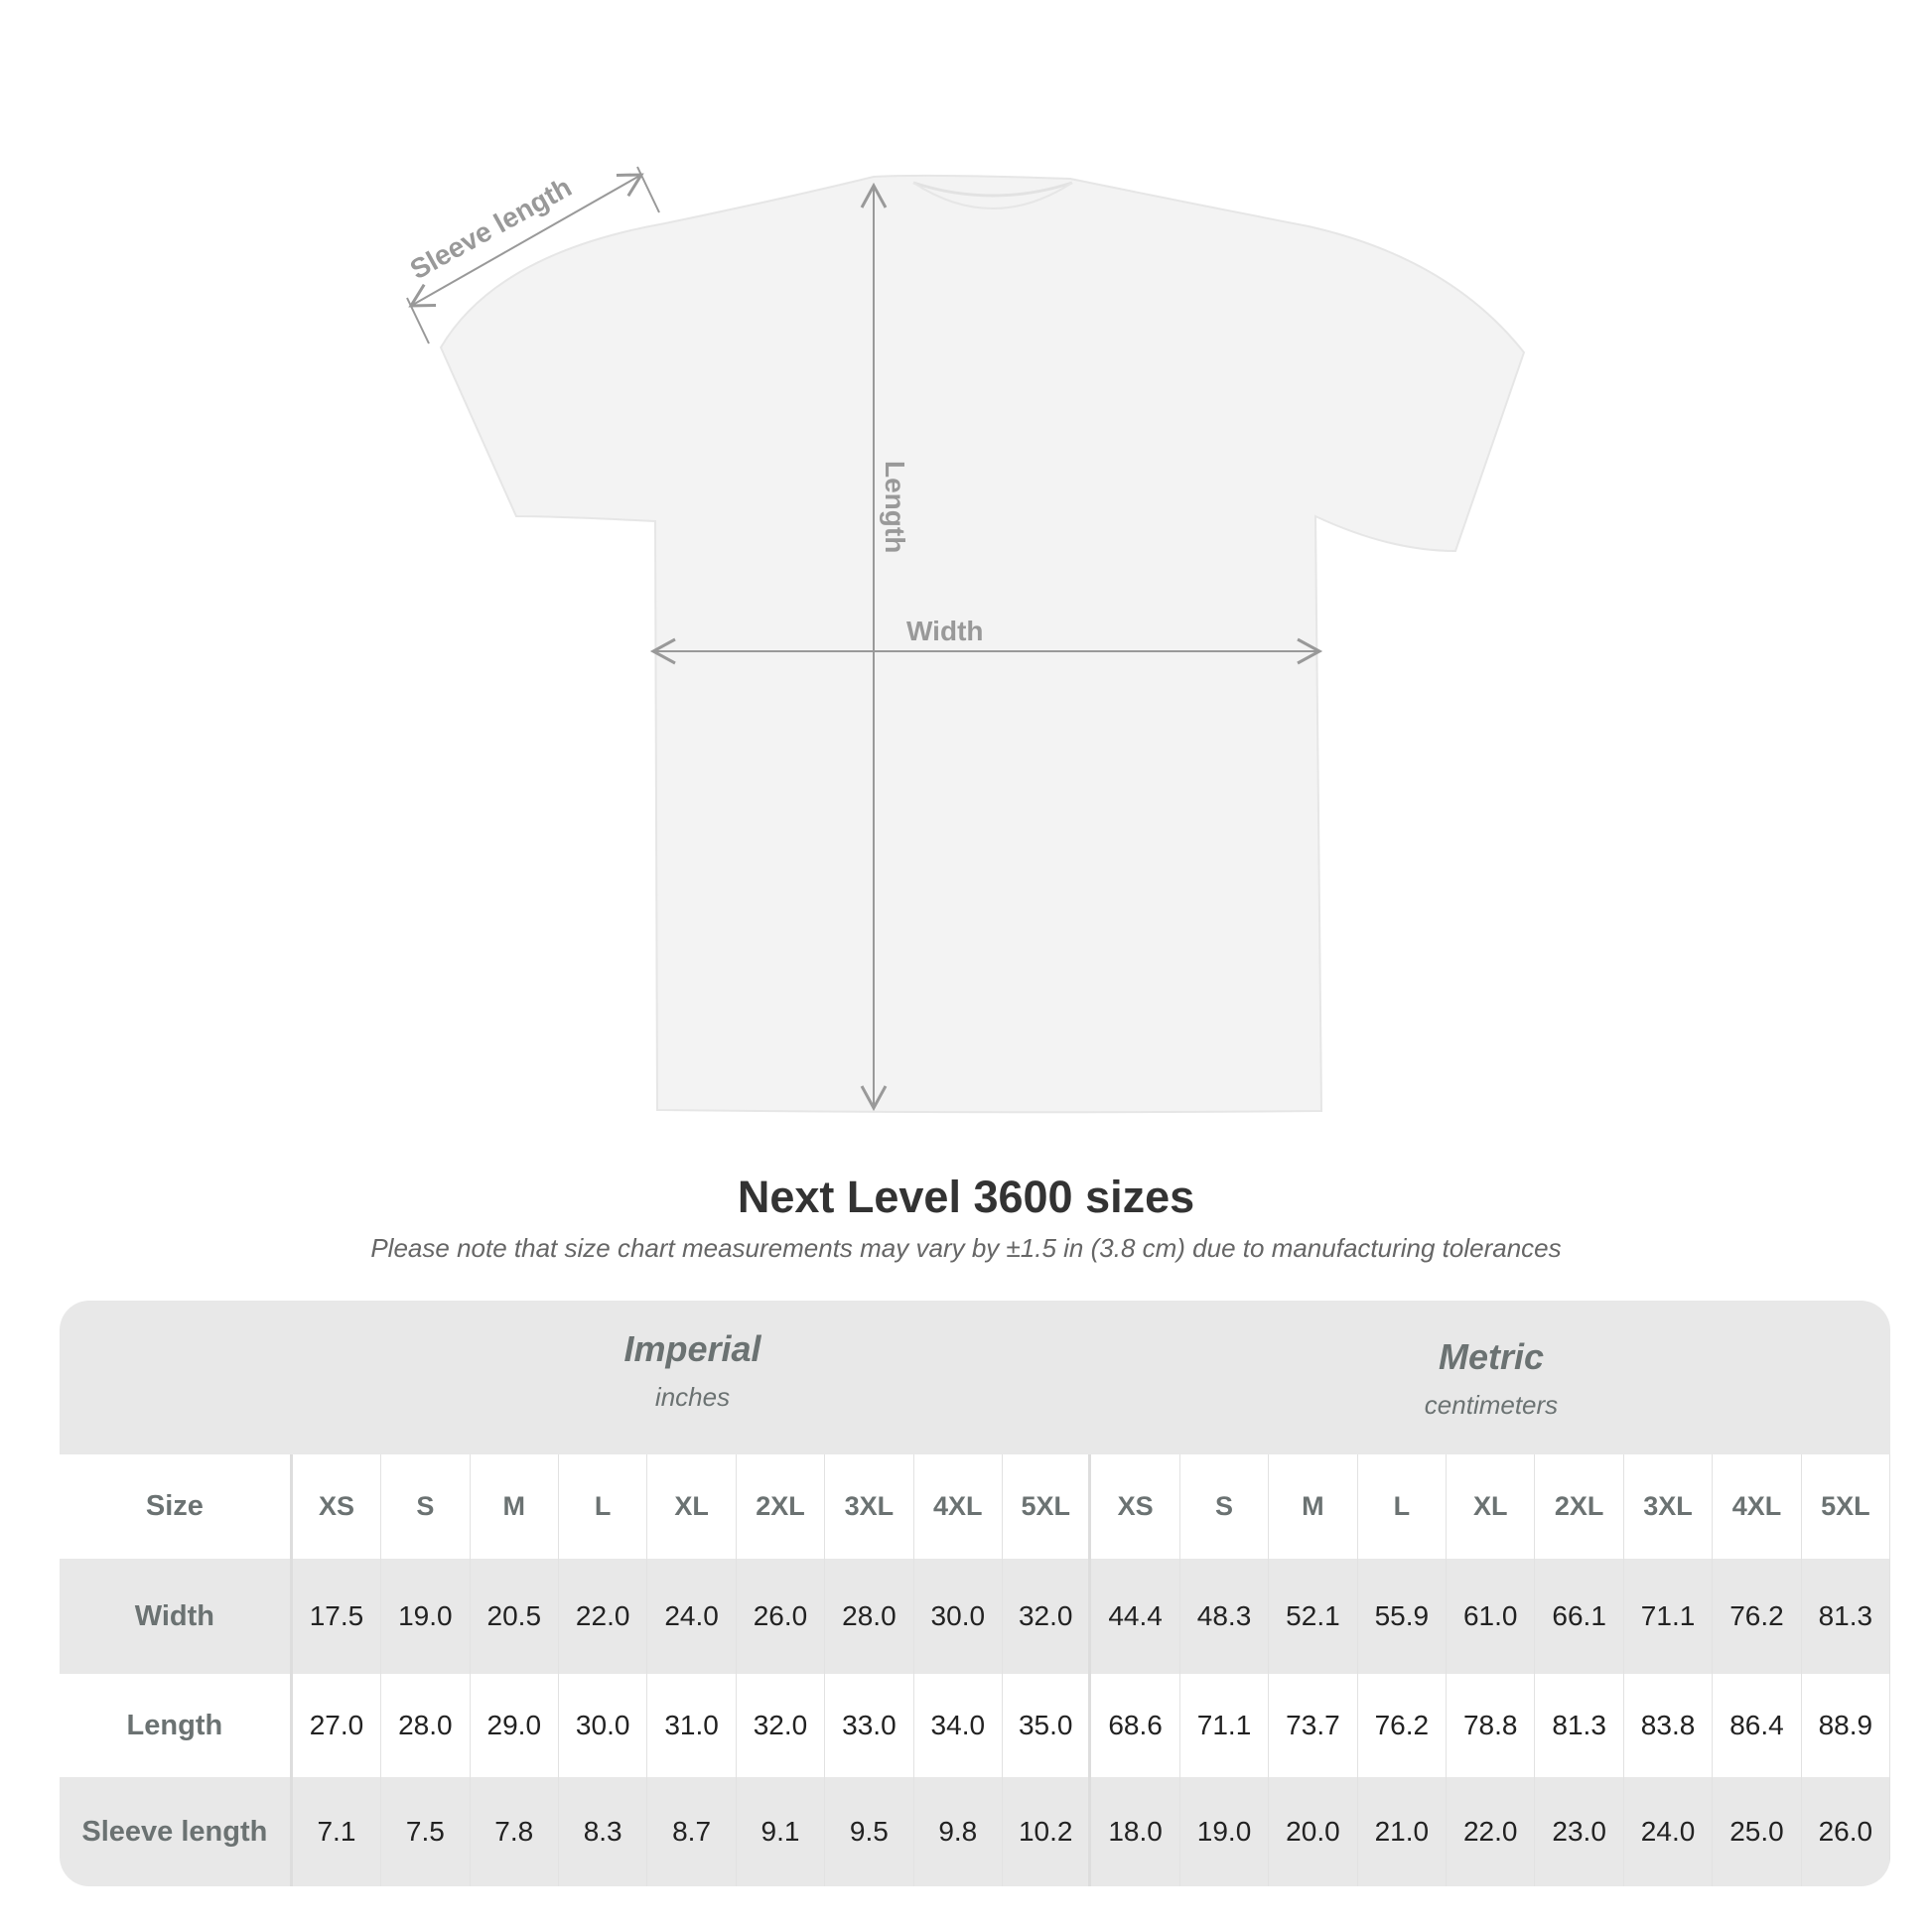  I want to click on table-cell: 8.7, so click(692, 1831).